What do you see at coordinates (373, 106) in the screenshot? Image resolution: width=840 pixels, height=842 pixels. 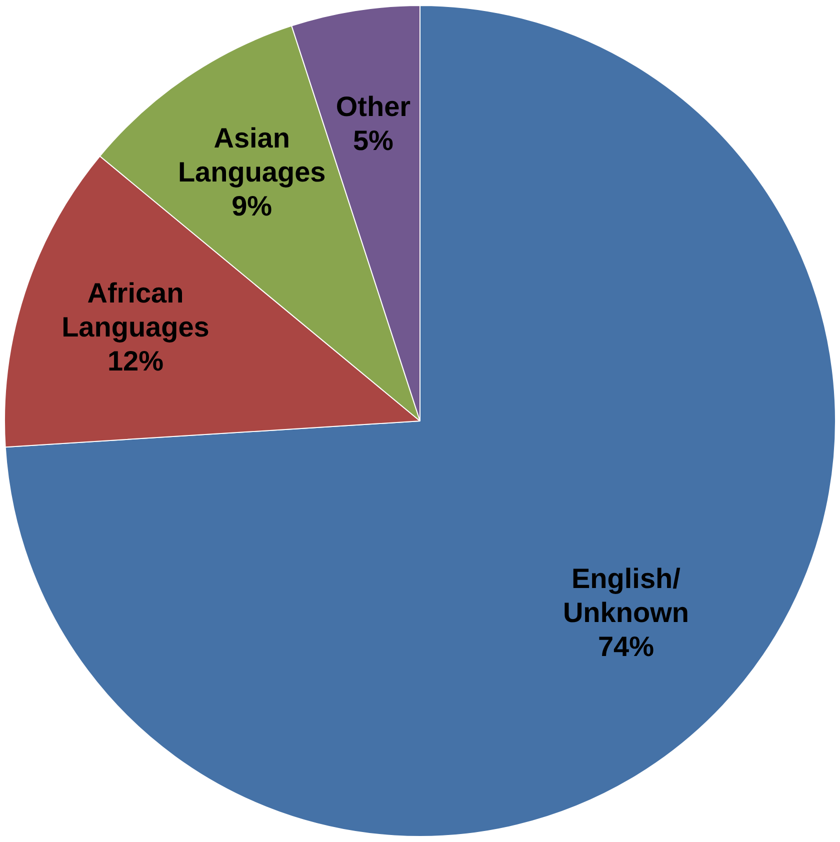 I see `slice-label: Other` at bounding box center [373, 106].